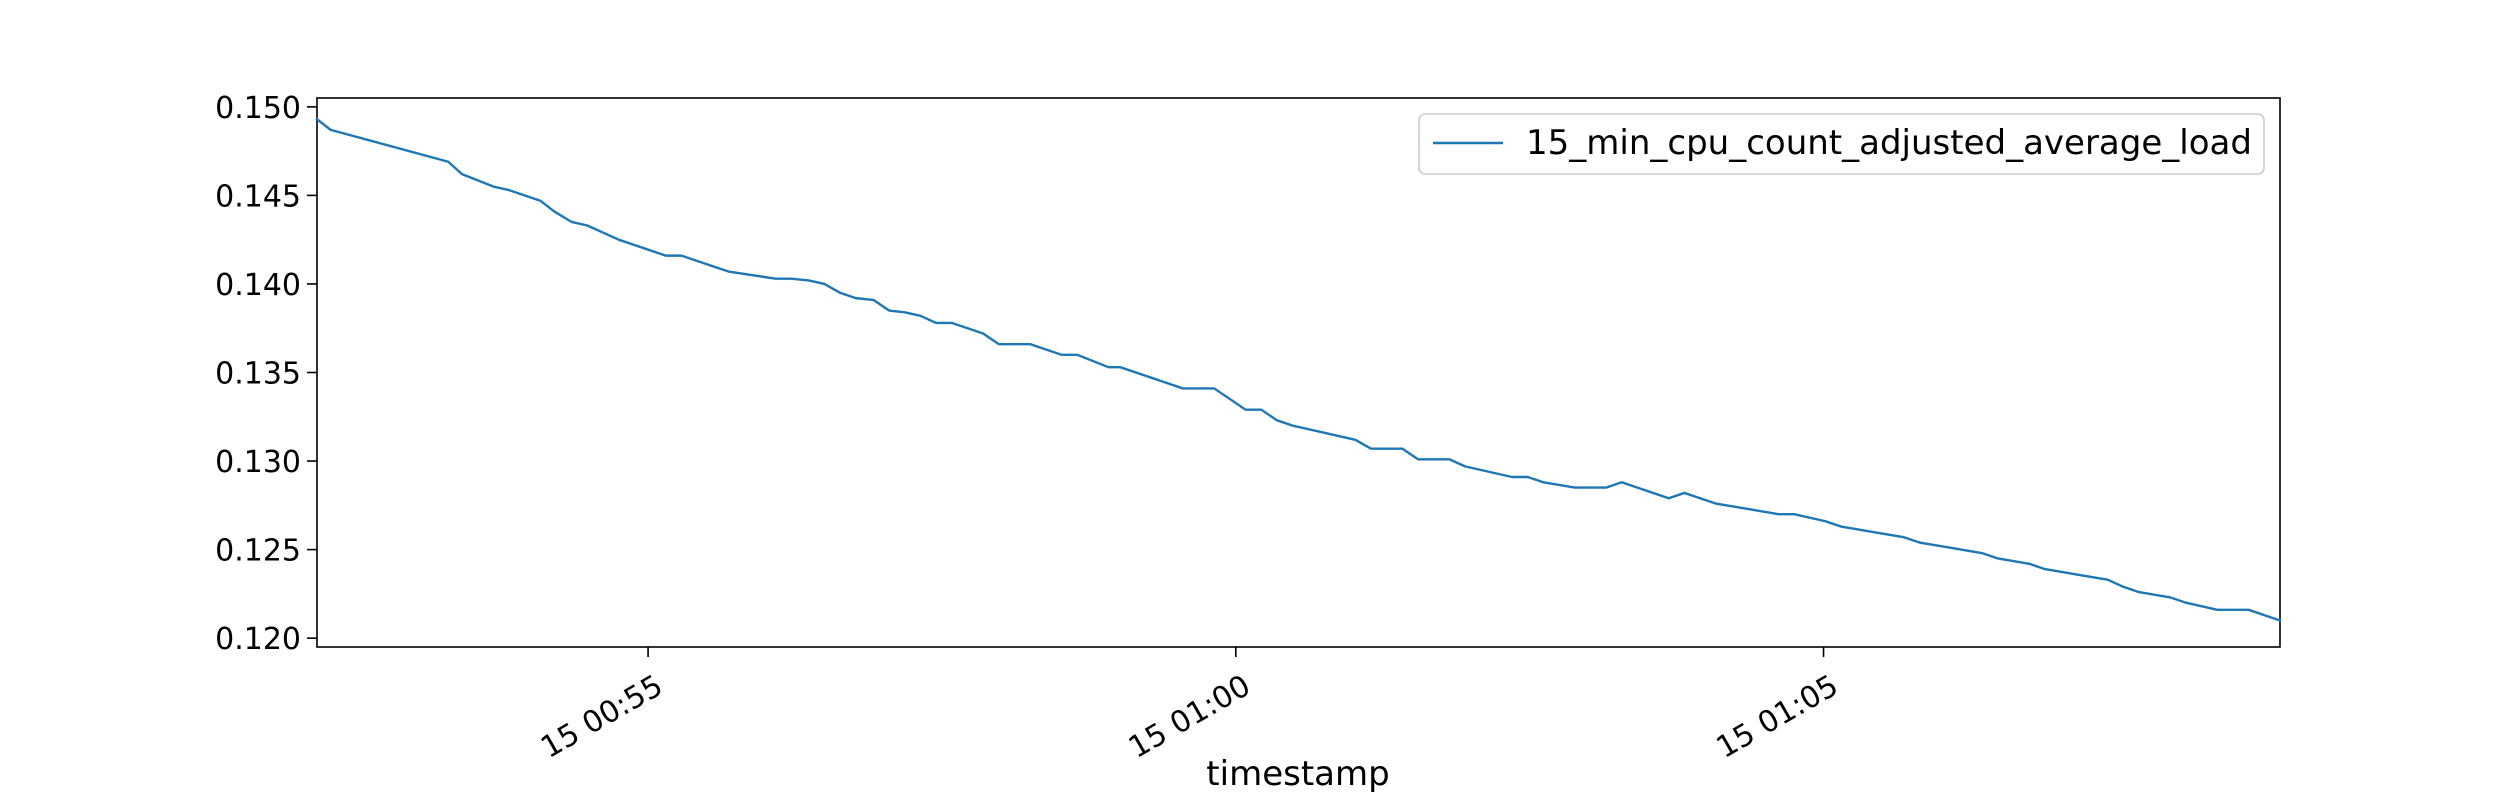  I want to click on y-tick-label: 0.120, so click(258, 639).